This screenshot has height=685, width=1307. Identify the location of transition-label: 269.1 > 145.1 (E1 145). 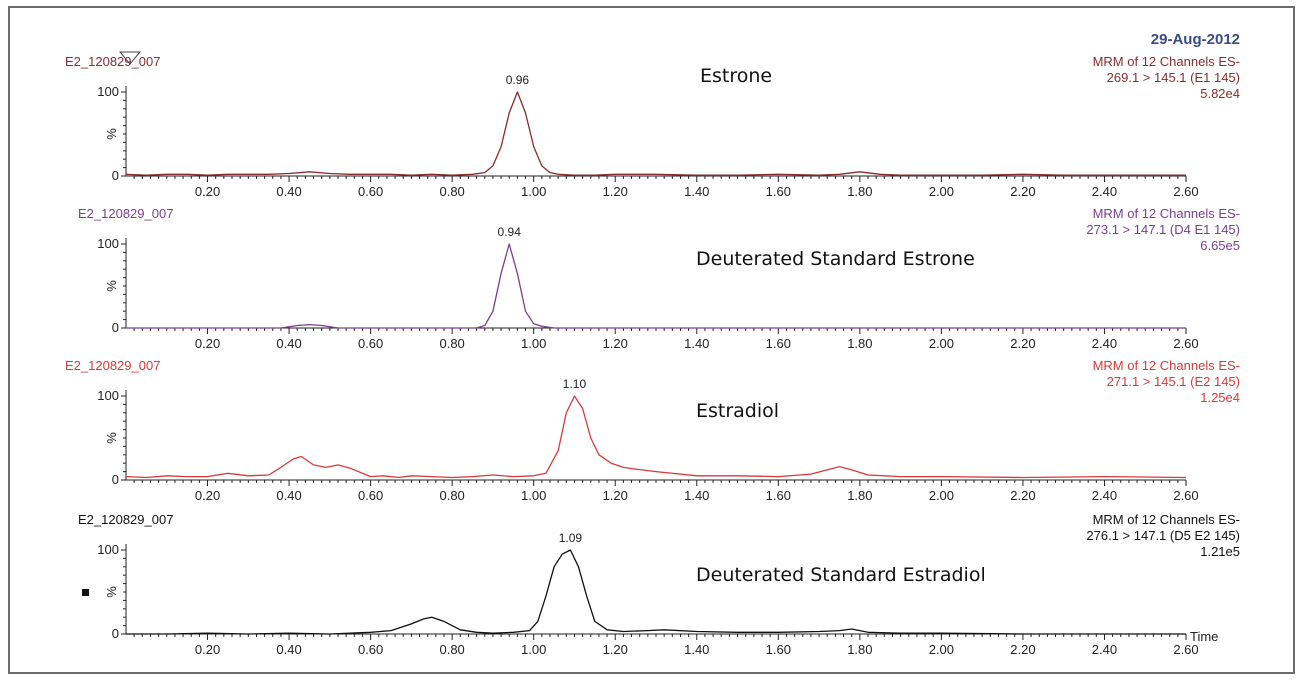
(1173, 77).